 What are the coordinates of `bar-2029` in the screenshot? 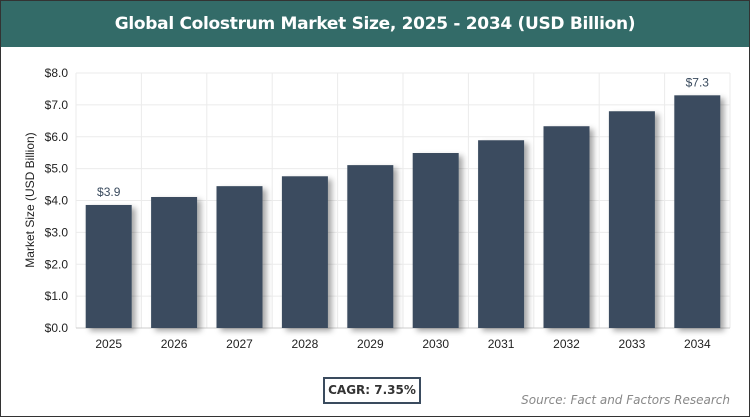 It's located at (370, 246).